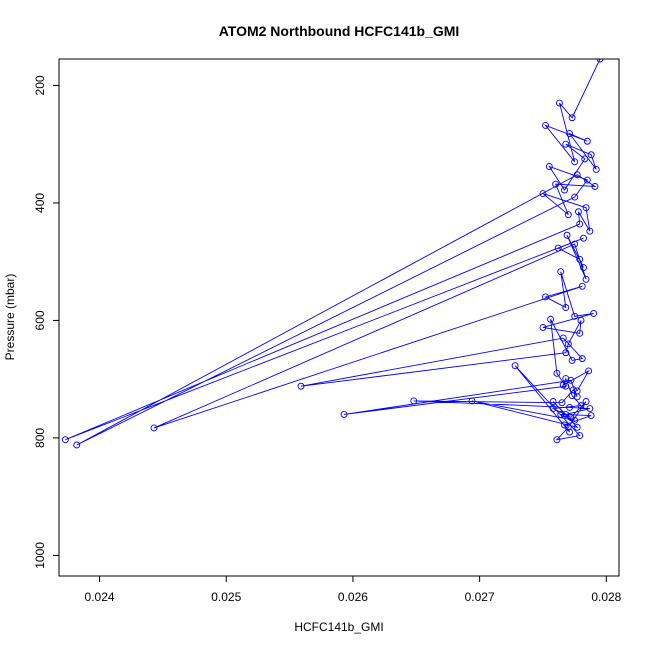  I want to click on y-tick-label: 1000, so click(40, 555).